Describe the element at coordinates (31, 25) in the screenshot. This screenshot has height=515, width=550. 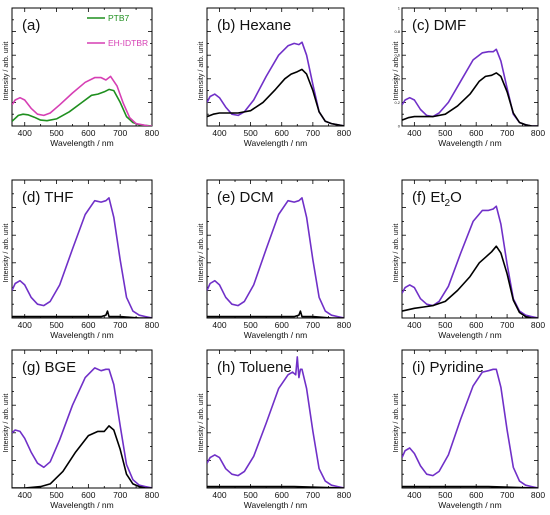
I see `panel-label: (a)` at that location.